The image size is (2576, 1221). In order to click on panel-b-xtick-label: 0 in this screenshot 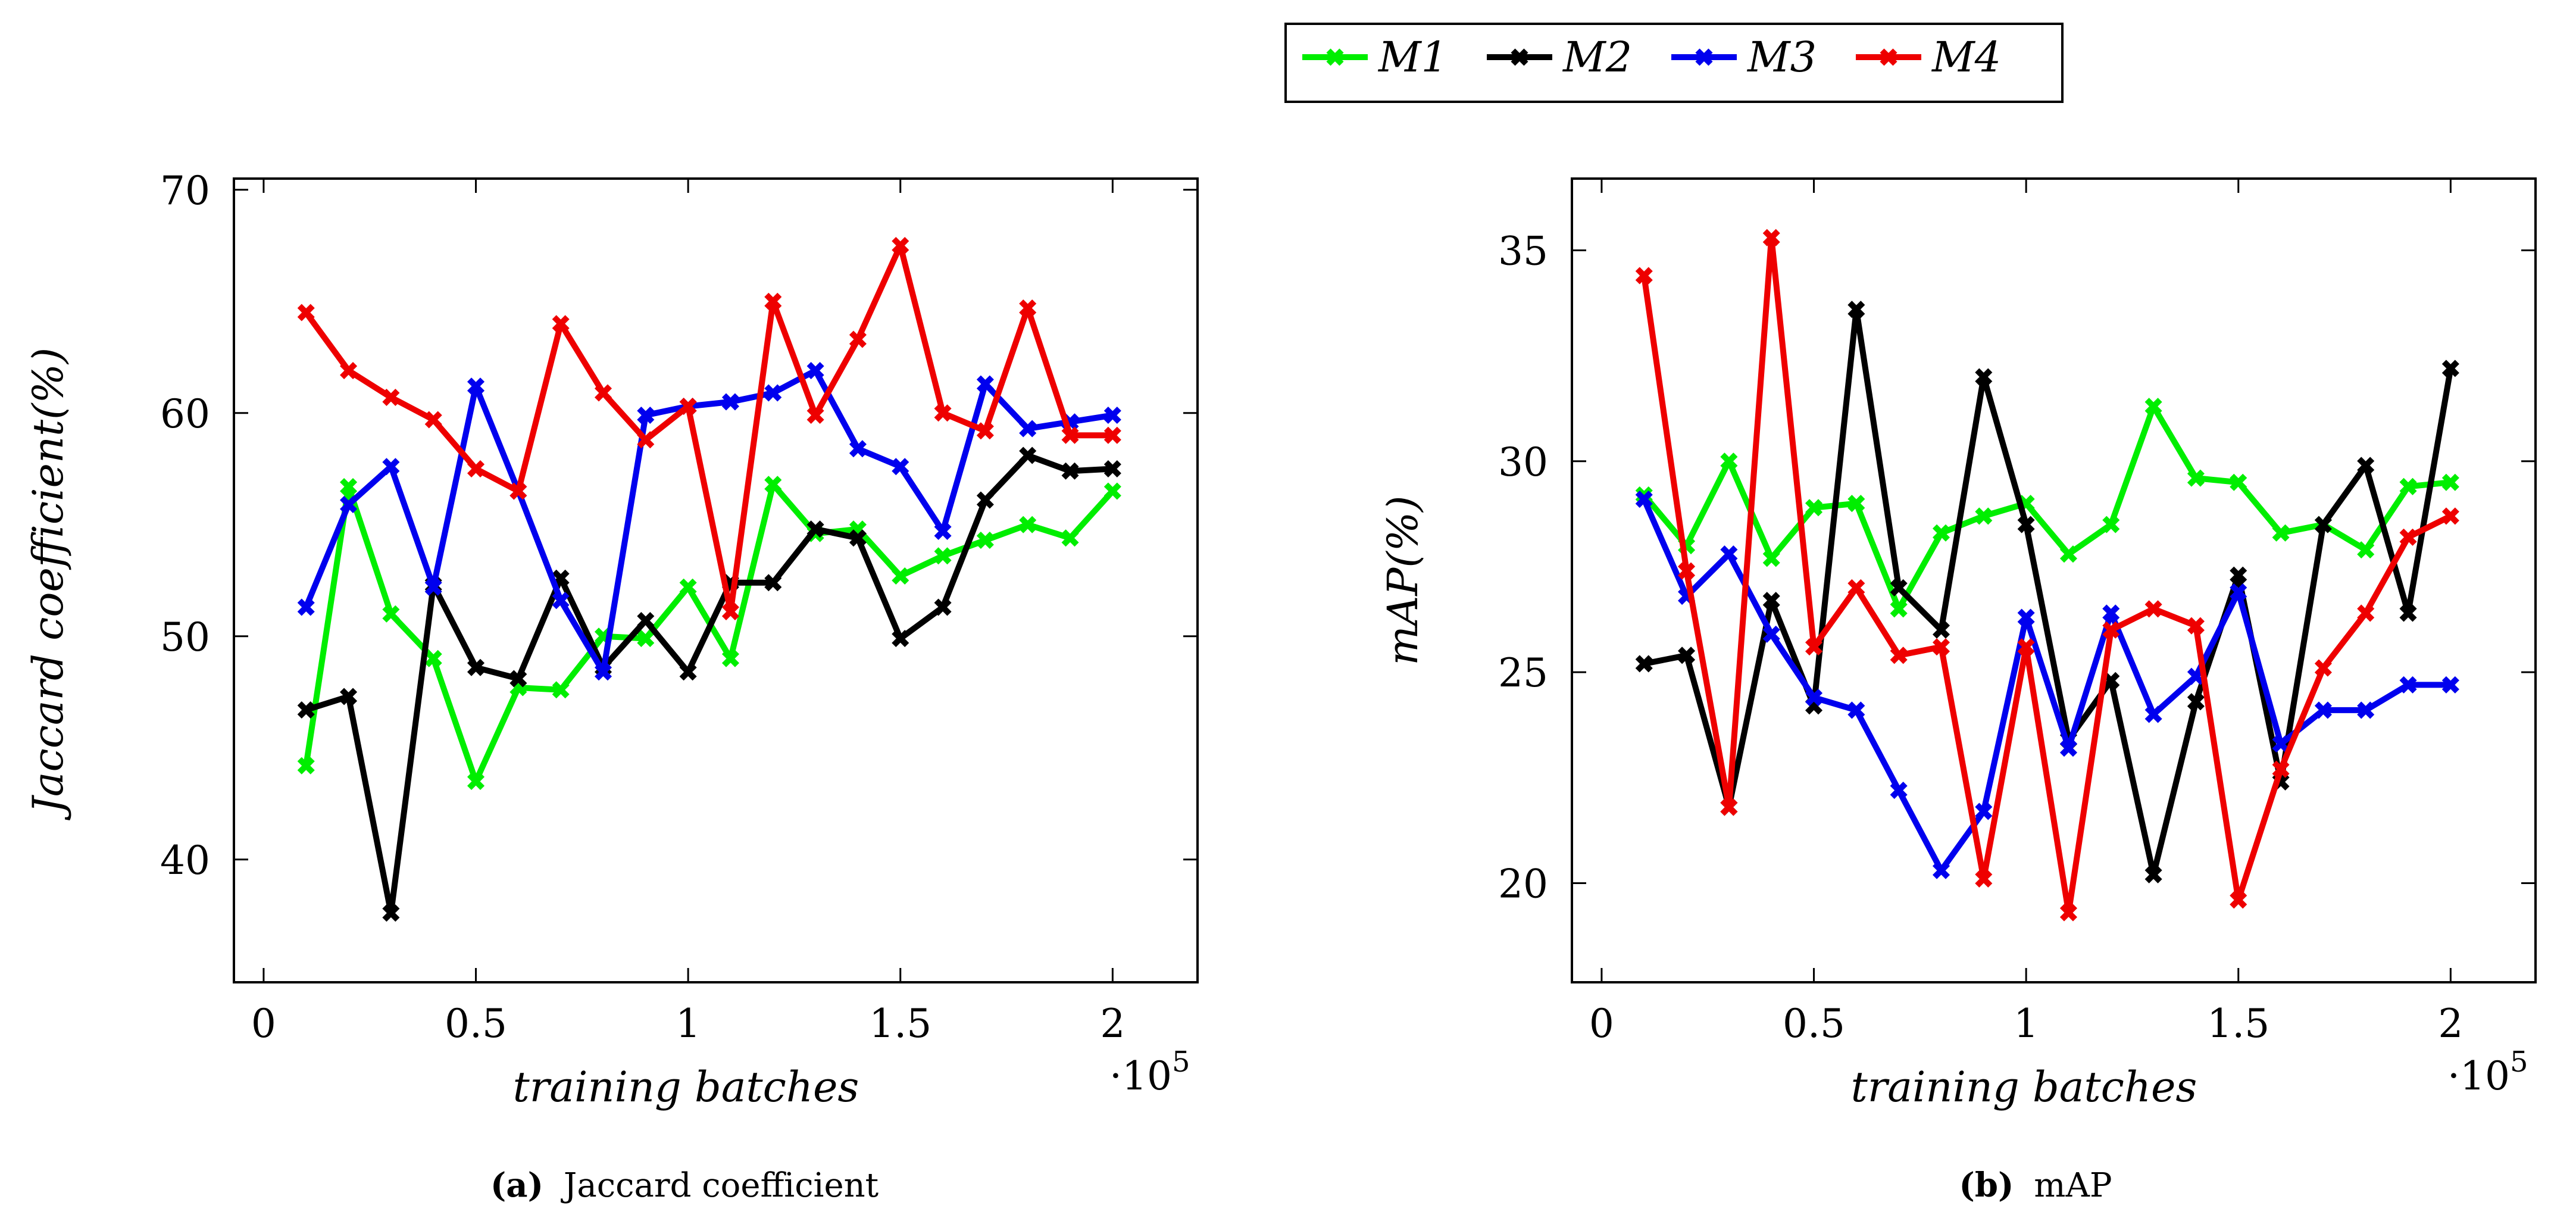, I will do `click(1601, 1024)`.